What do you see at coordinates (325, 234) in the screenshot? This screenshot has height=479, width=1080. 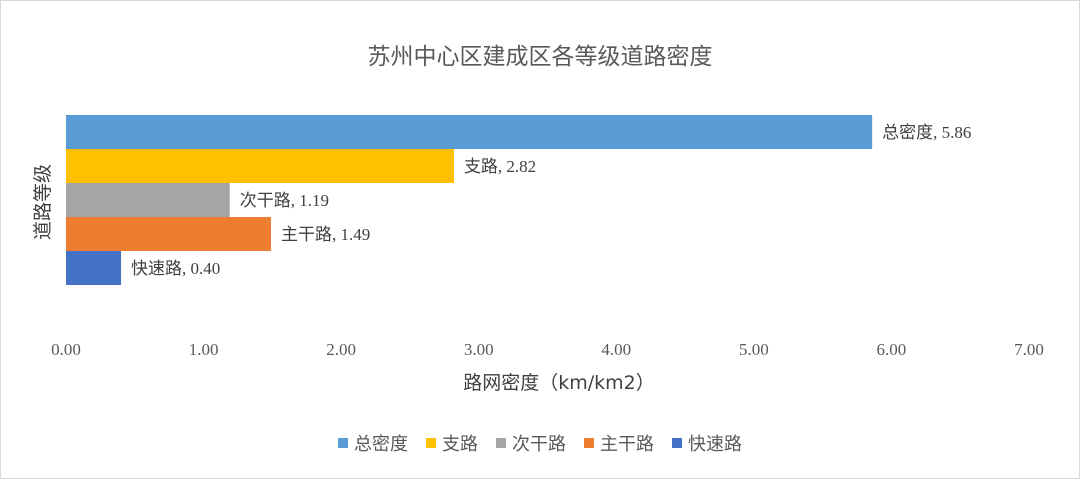 I see `data-label-主干路: 主干路, 1.49` at bounding box center [325, 234].